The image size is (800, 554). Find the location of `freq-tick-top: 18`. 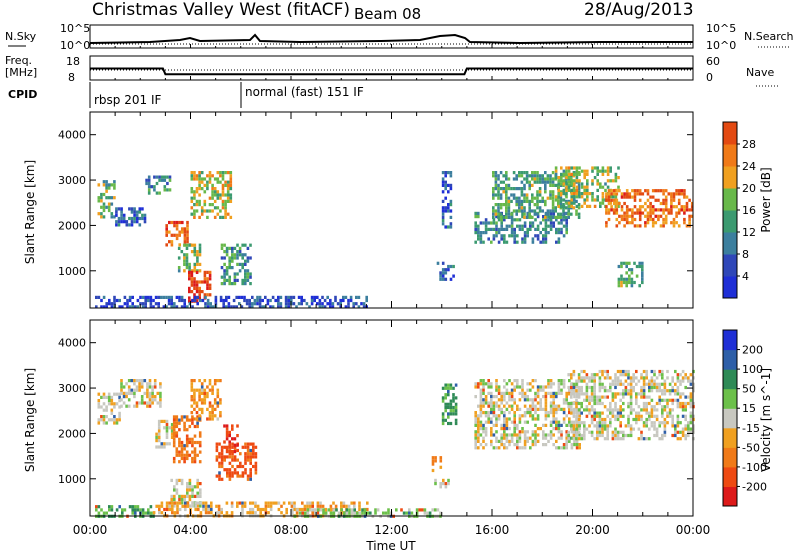

freq-tick-top: 18 is located at coordinates (73, 61).